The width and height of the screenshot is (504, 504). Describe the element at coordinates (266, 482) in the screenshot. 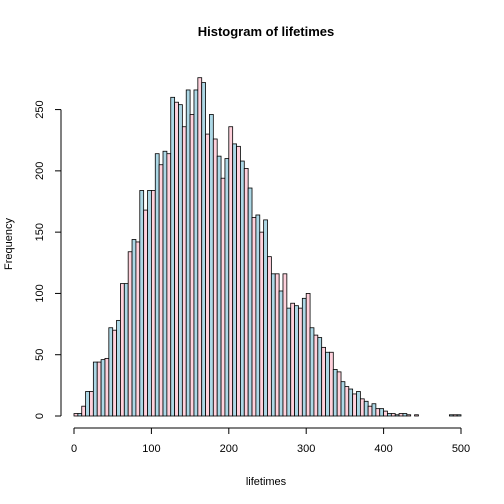

I see `x-axis-label: lifetimes` at that location.